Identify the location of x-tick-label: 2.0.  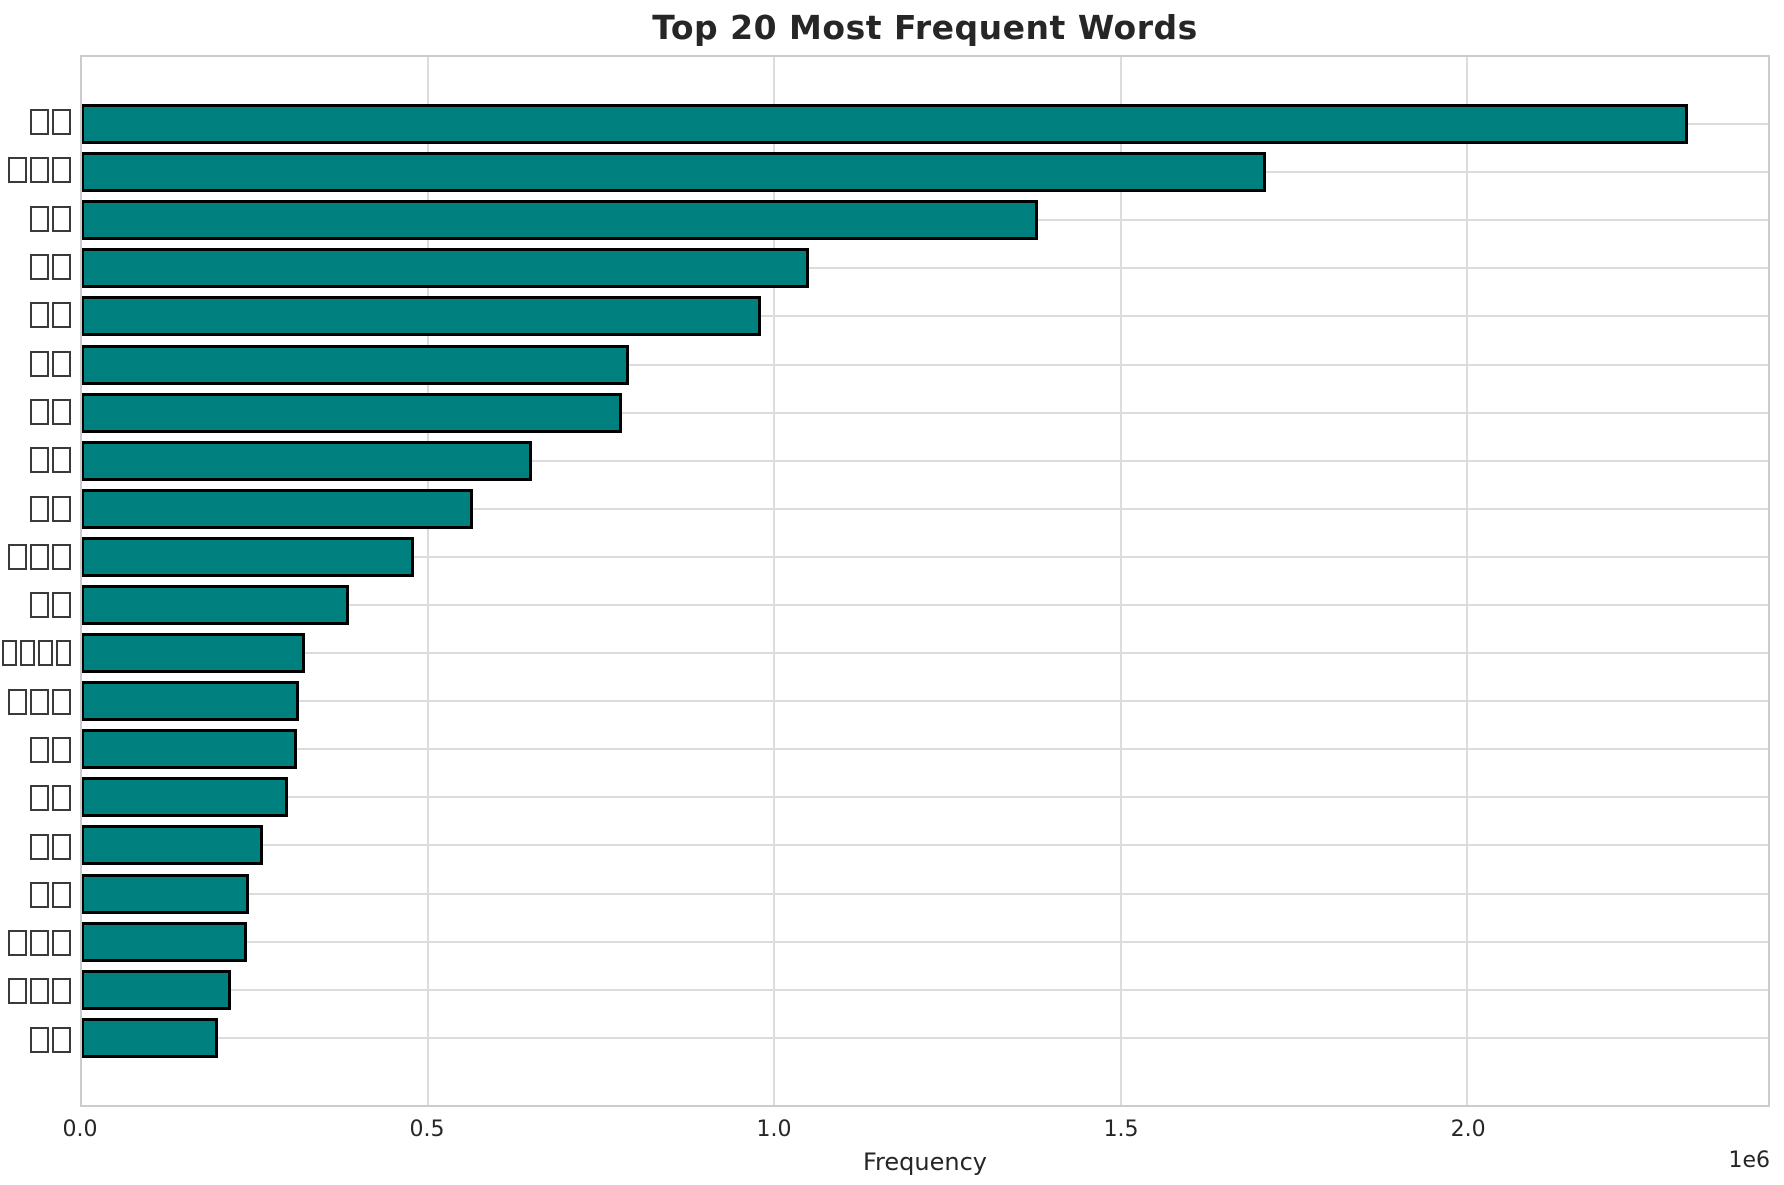
(1468, 1129).